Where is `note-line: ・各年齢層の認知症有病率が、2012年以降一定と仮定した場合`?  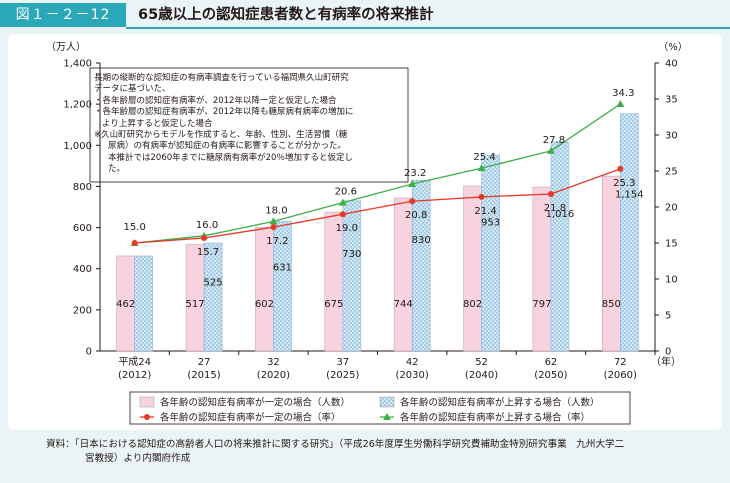 note-line: ・各年齢層の認知症有病率が、2012年以降一定と仮定した場合 is located at coordinates (215, 100).